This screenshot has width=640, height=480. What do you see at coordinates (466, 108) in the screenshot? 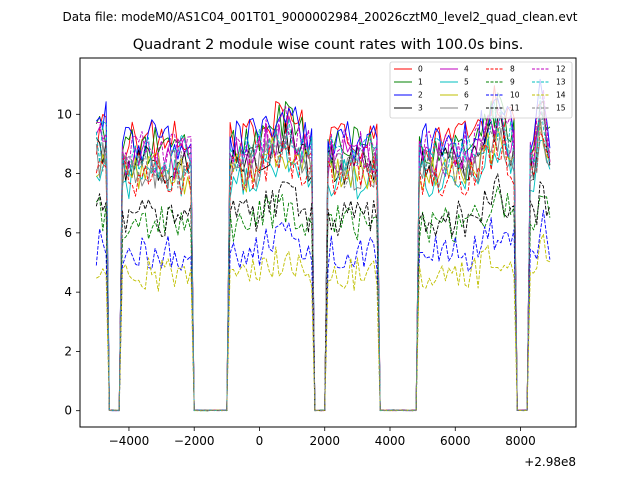
I see `legend-label-7: 7` at bounding box center [466, 108].